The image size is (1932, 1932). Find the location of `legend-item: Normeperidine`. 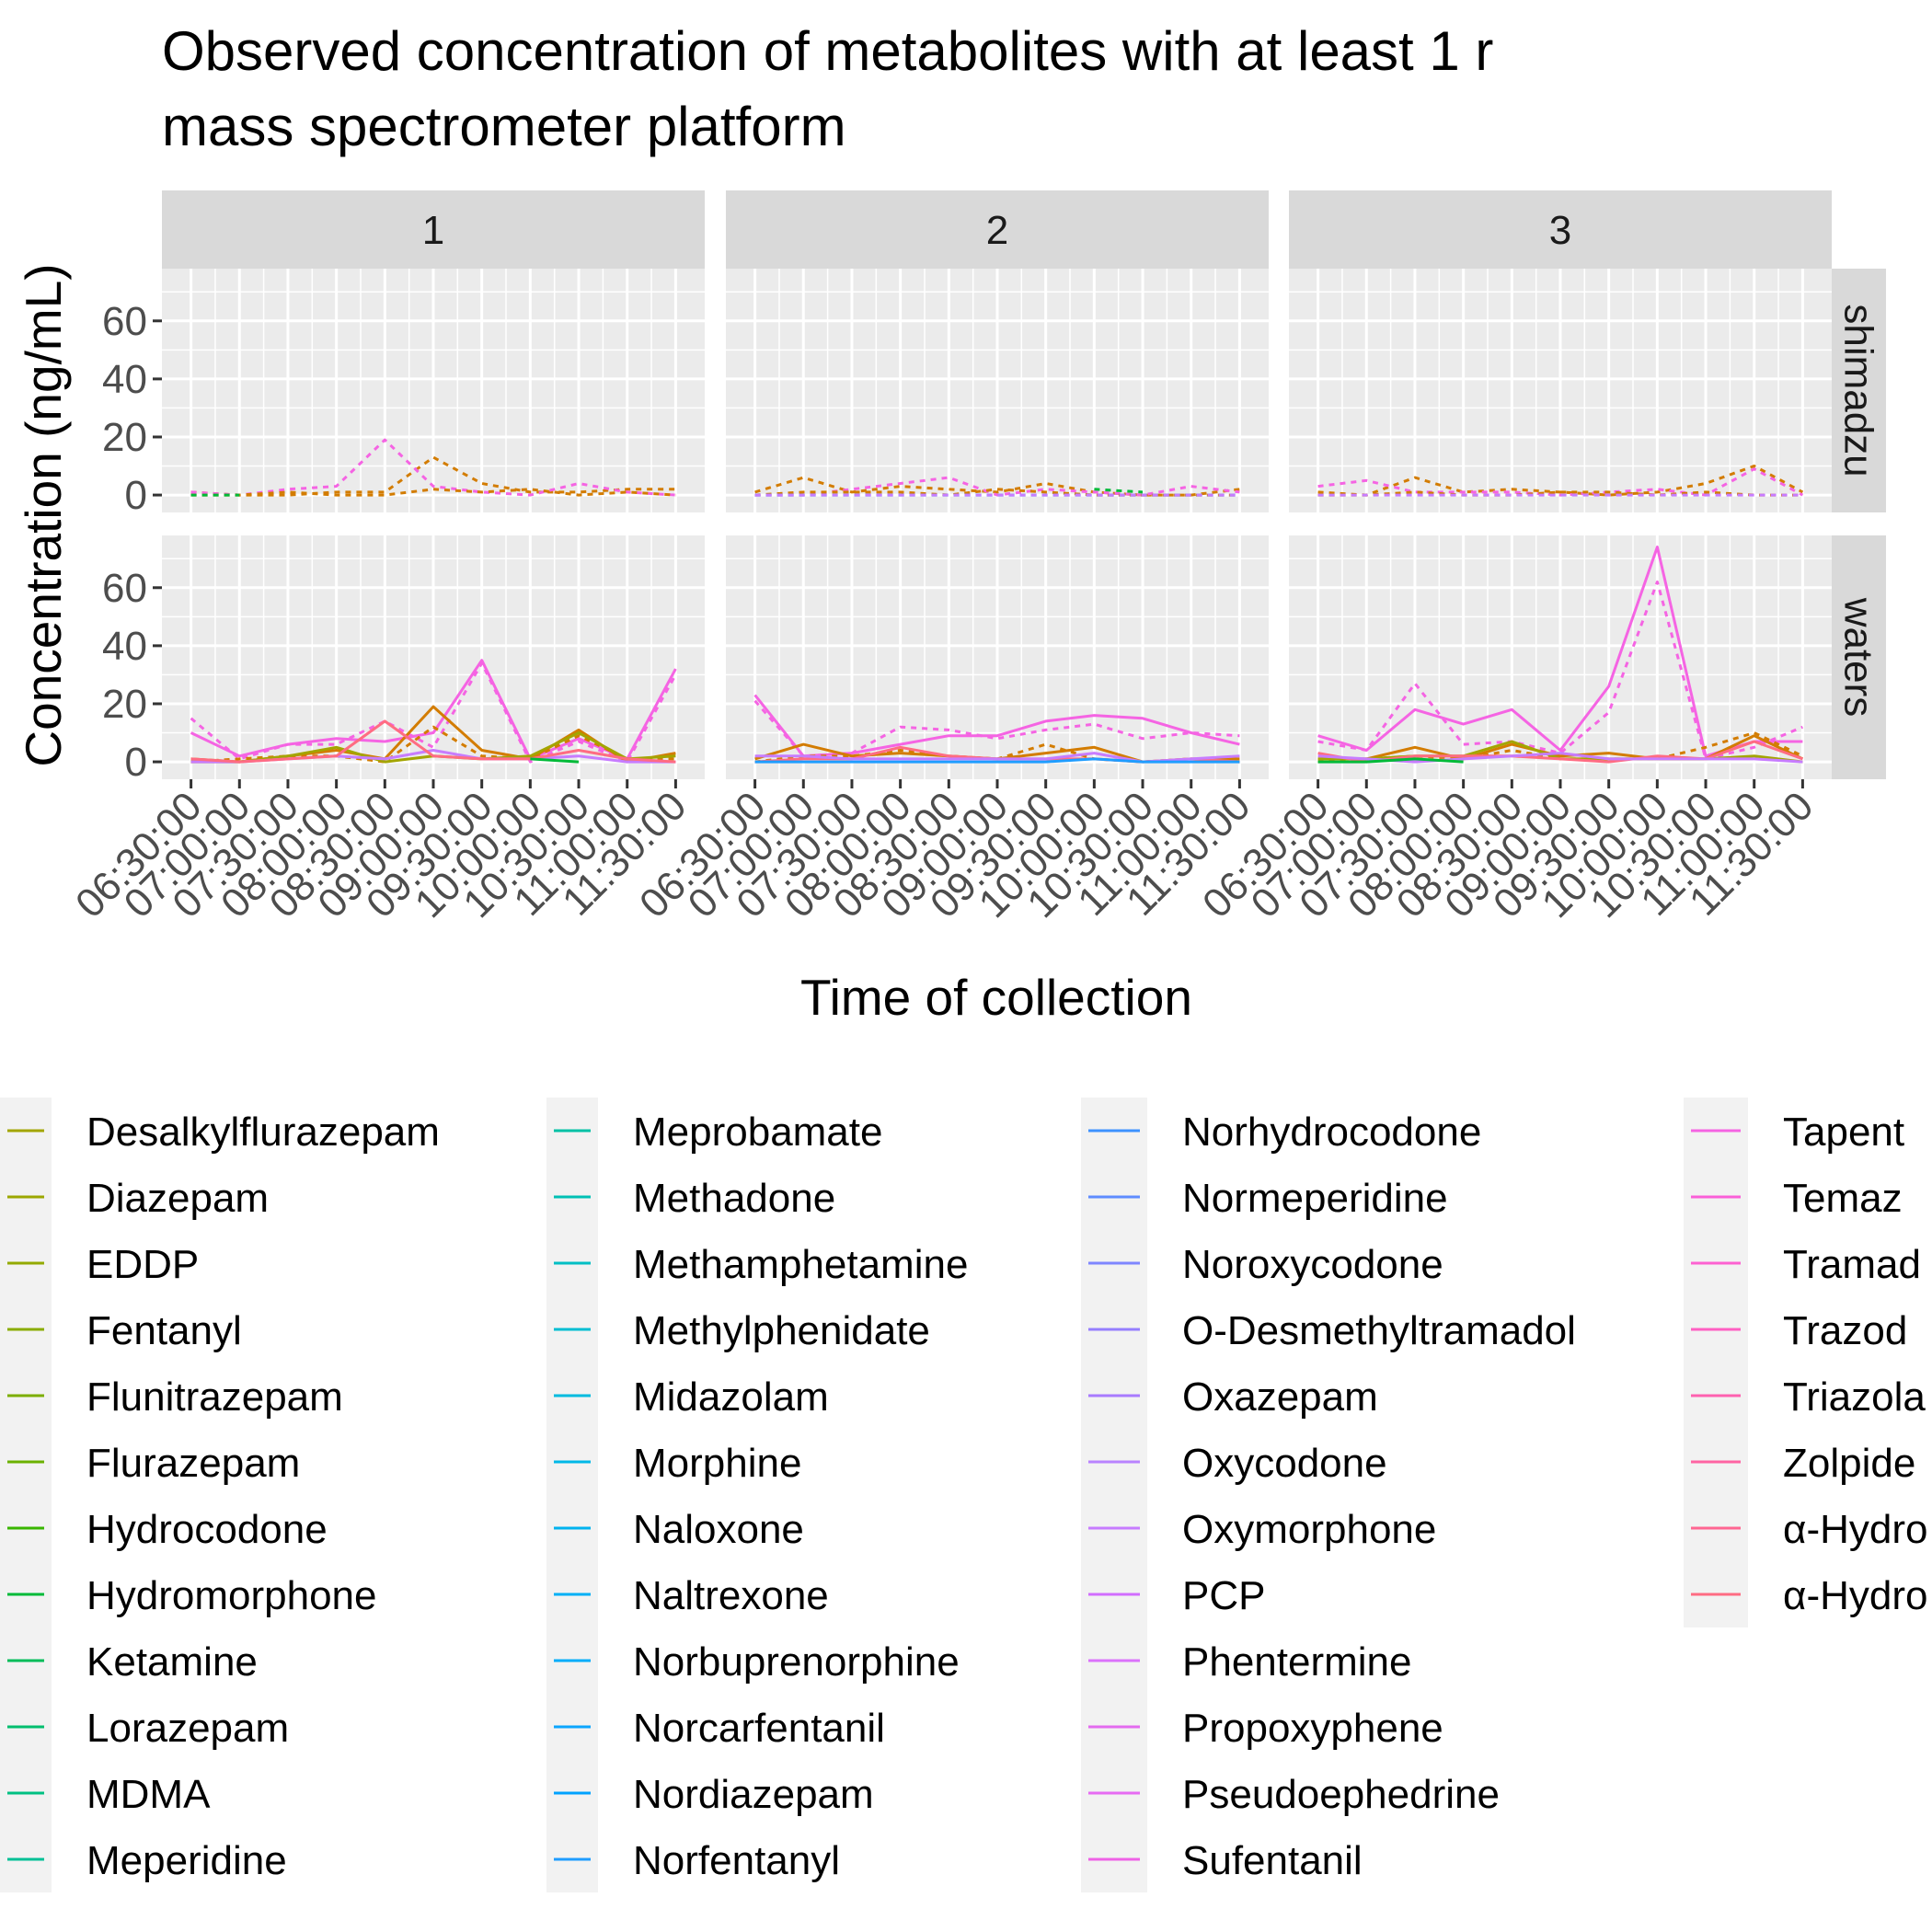

legend-item: Normeperidine is located at coordinates (1268, 1198).